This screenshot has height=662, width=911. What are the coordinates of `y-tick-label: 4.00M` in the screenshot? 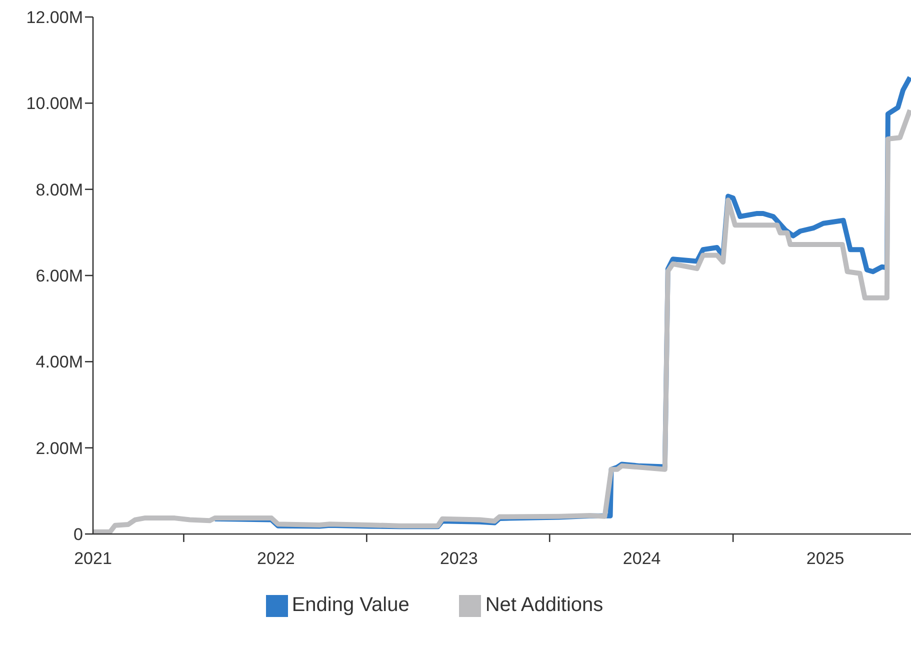 It's located at (59, 362).